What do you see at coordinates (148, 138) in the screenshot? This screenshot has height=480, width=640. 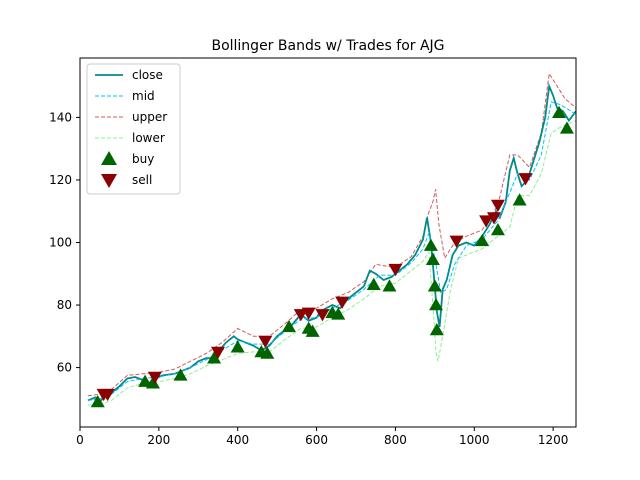 I see `legend-label-lower: lower` at bounding box center [148, 138].